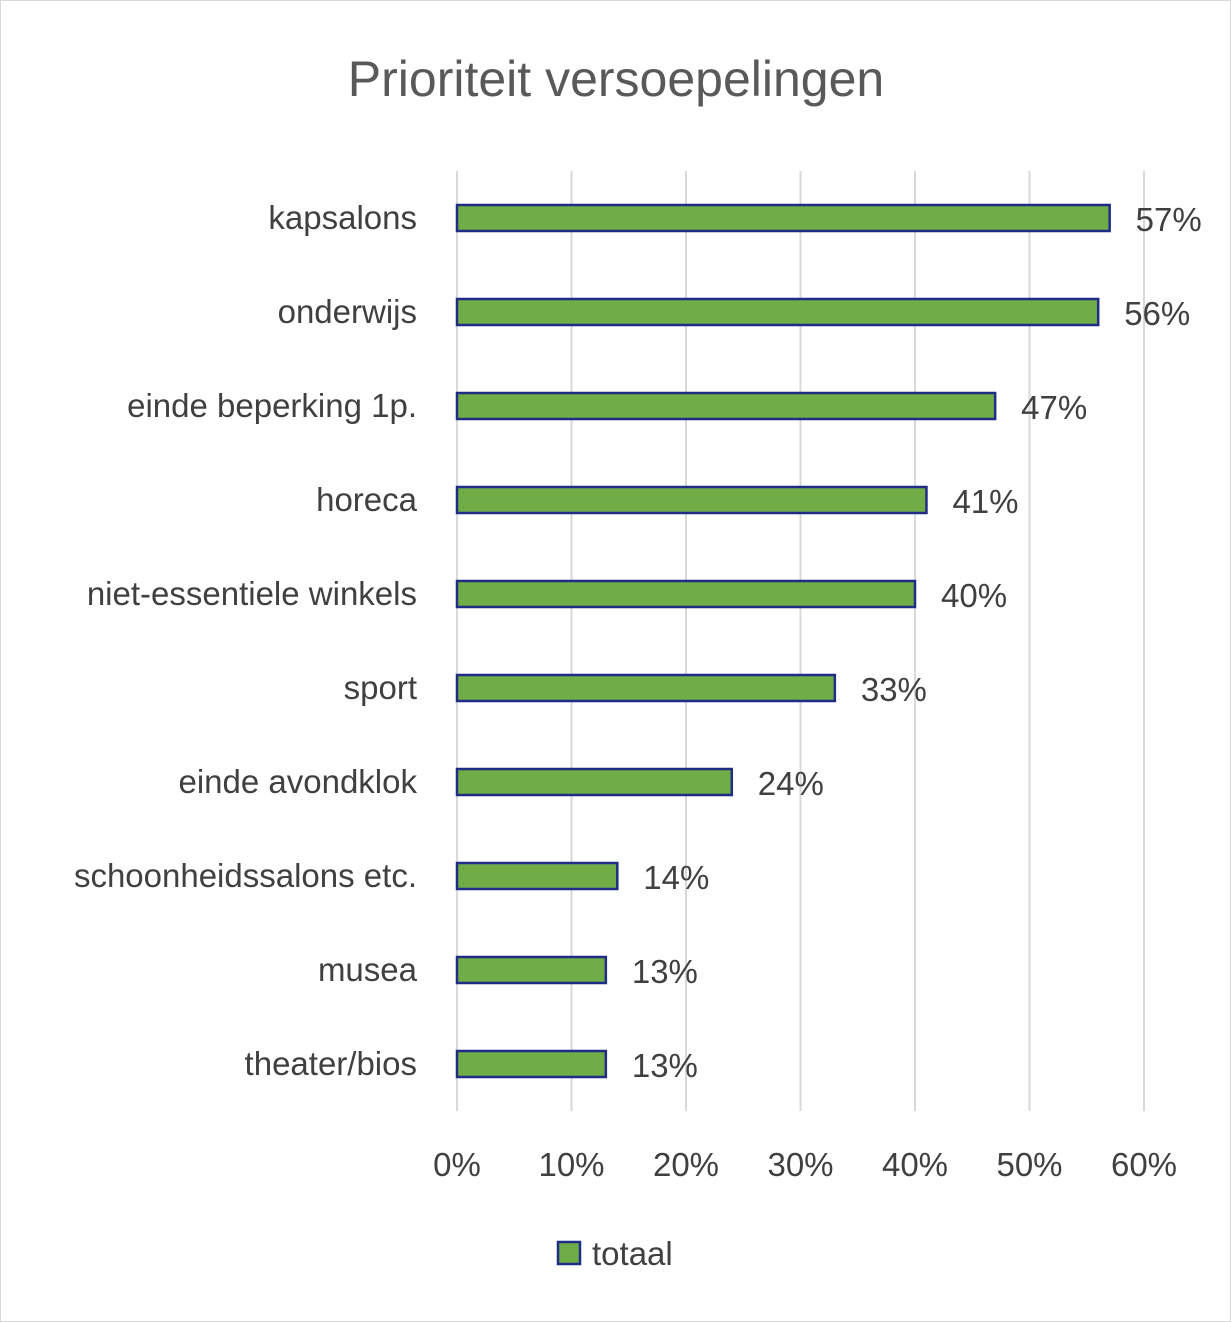  Describe the element at coordinates (676, 877) in the screenshot. I see `data-label: 14%` at that location.